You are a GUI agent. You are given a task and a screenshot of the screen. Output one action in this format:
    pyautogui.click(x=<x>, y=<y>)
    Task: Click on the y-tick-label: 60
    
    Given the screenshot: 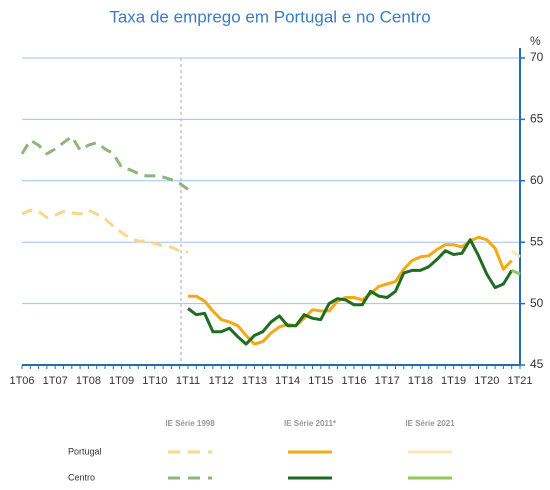 What is the action you would take?
    pyautogui.click(x=537, y=180)
    